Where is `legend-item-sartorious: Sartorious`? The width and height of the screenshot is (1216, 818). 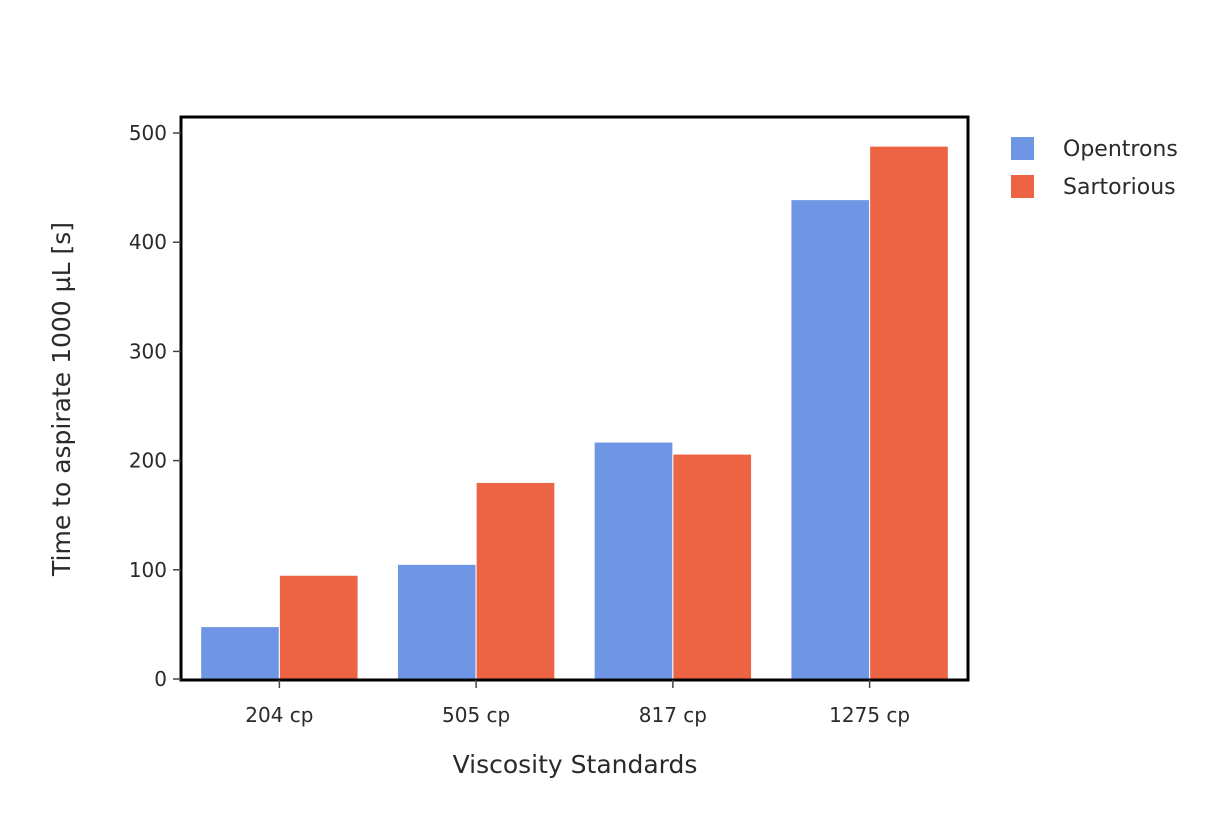 legend-item-sartorious: Sartorious is located at coordinates (1093, 187).